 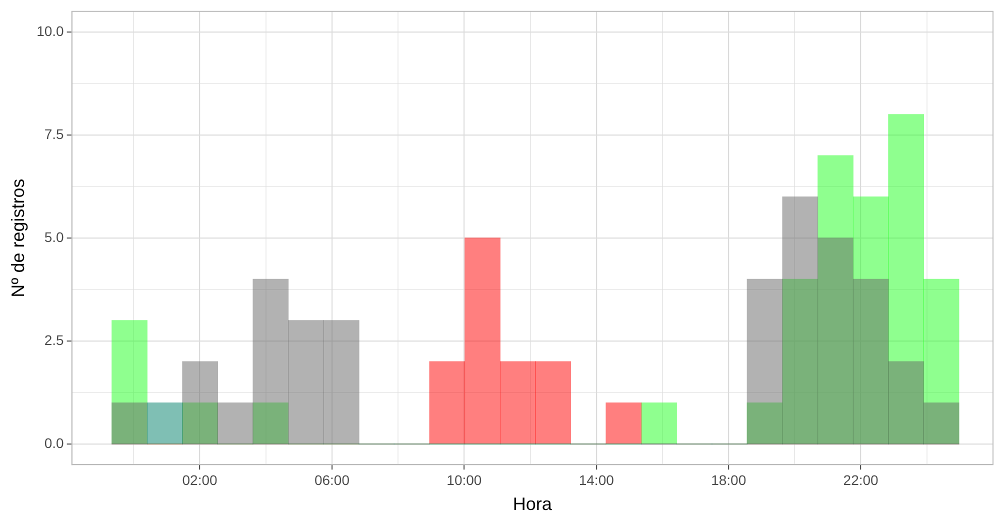 I want to click on x-tick-label: 02:00, so click(x=200, y=480).